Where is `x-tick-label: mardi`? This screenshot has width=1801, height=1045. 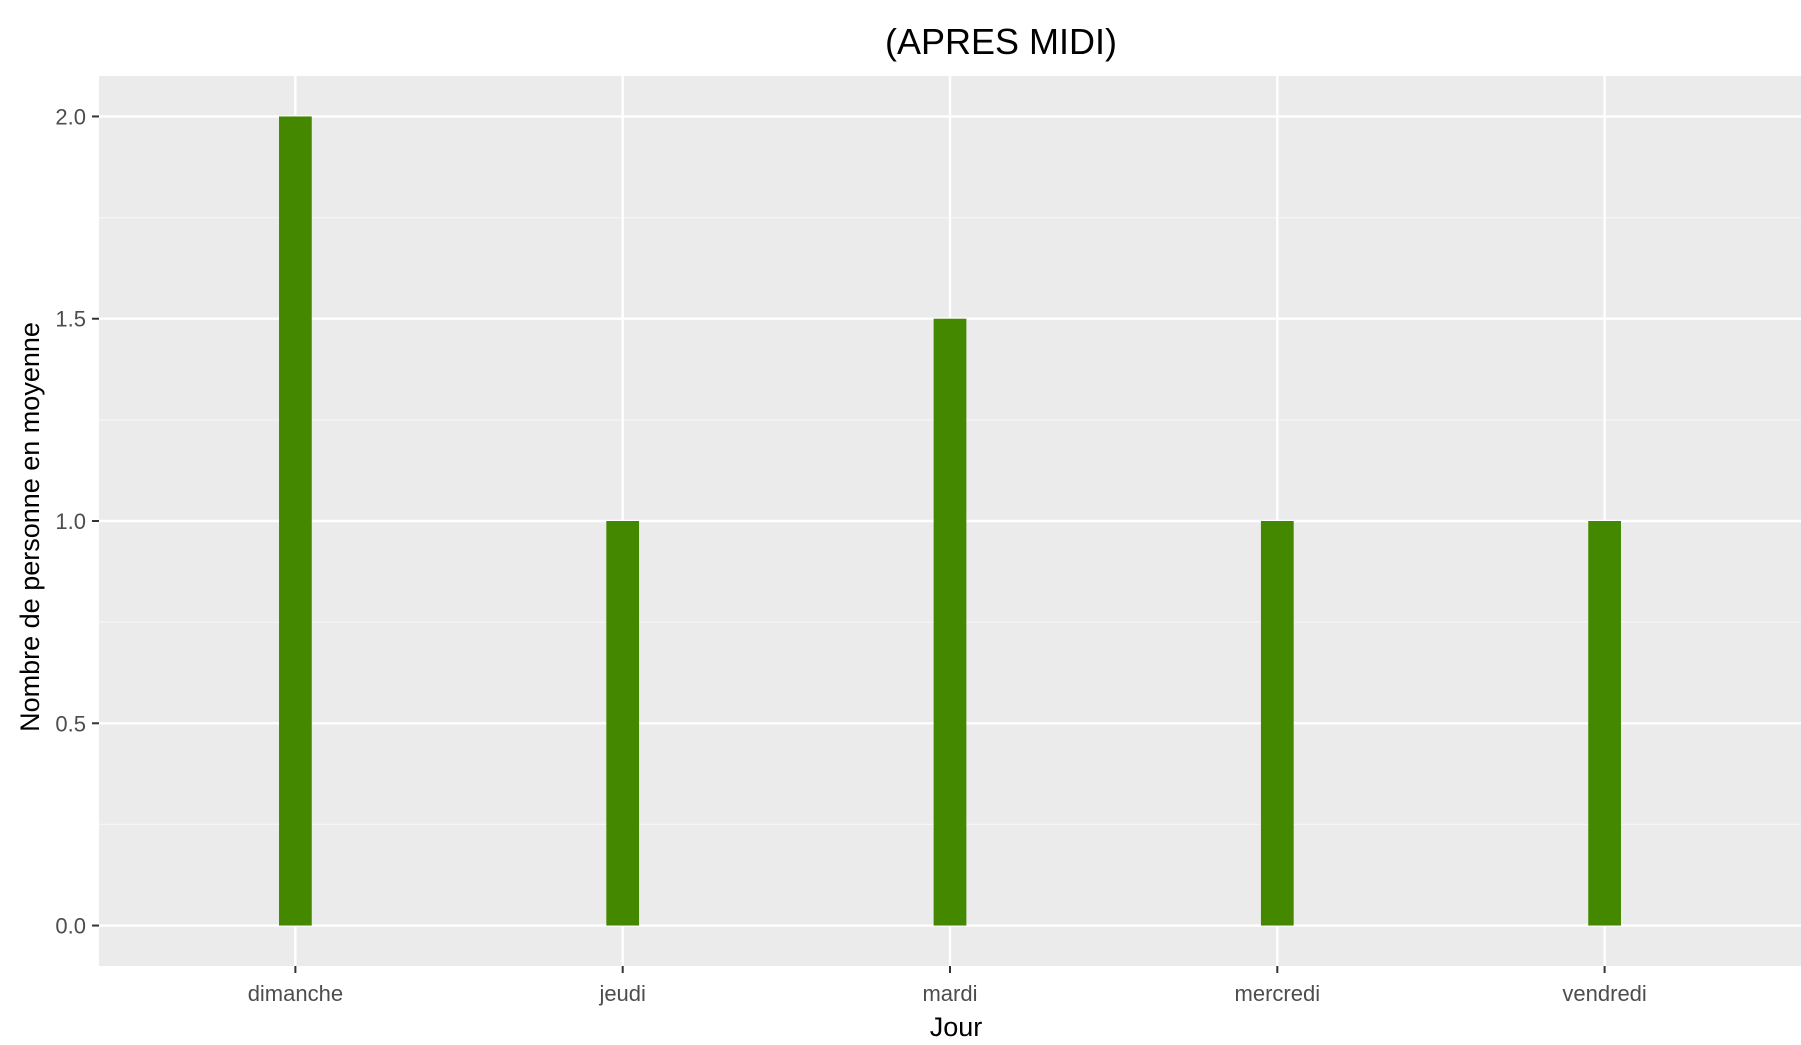 x-tick-label: mardi is located at coordinates (949, 993).